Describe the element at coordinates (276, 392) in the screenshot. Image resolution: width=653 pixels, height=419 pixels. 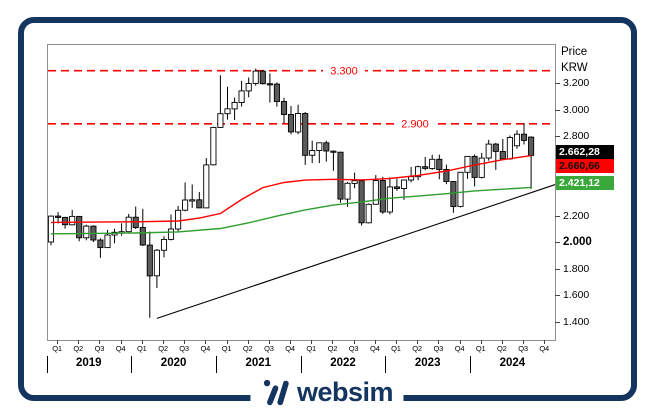
I see `websim-logo-icon` at that location.